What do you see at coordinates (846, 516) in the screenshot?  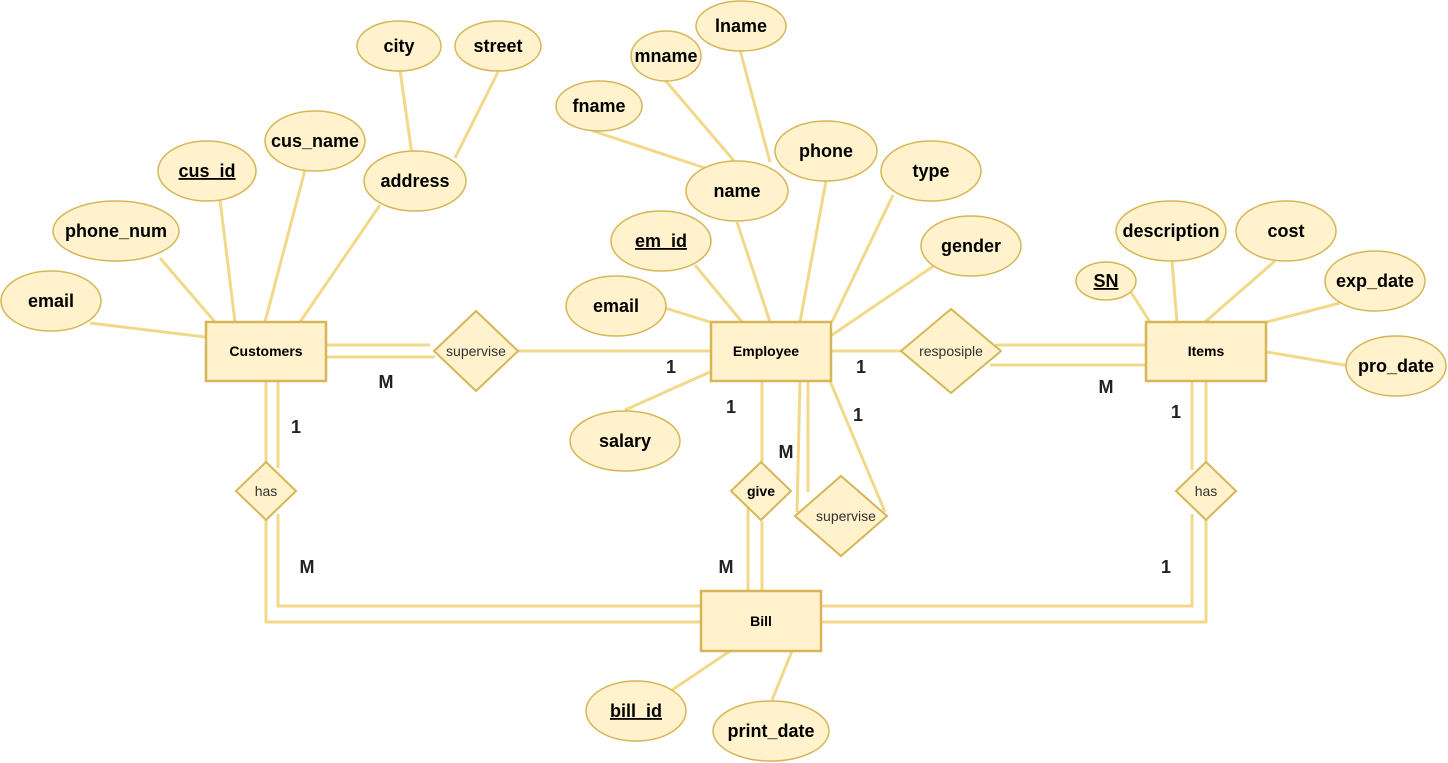 I see `relationship-supervise-employee-label: supervise` at bounding box center [846, 516].